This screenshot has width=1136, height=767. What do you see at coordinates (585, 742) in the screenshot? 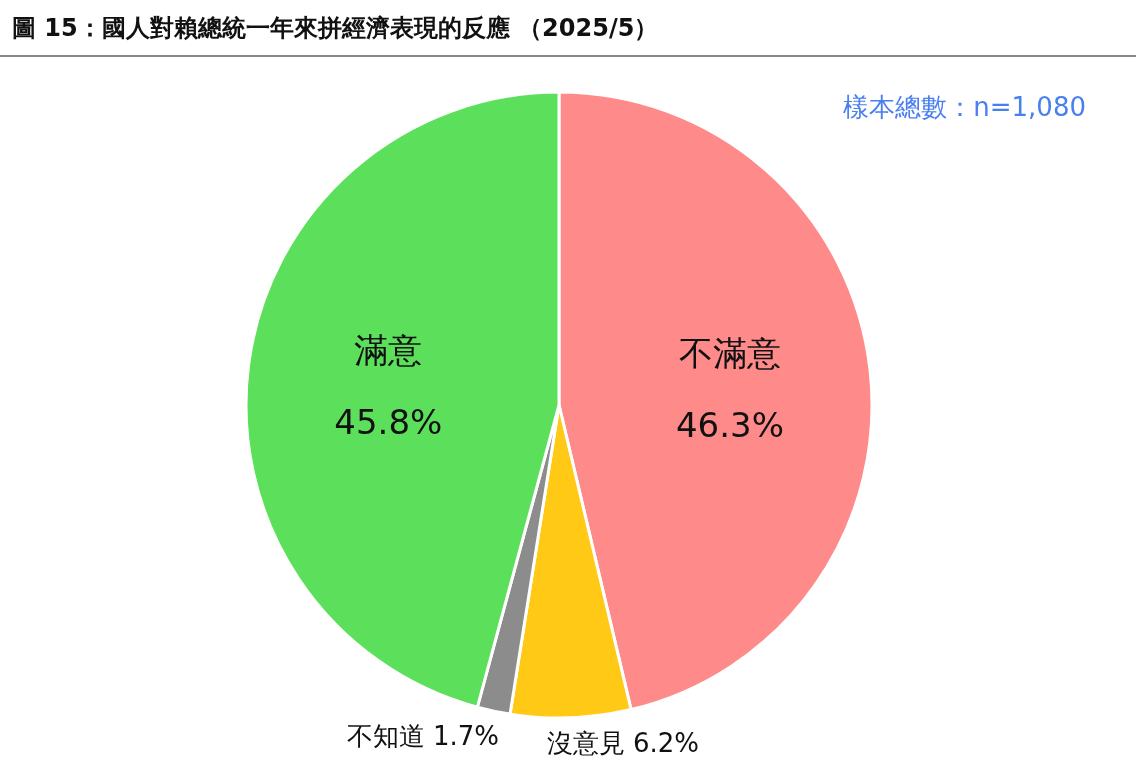
I see `slice-label: 沒意見` at bounding box center [585, 742].